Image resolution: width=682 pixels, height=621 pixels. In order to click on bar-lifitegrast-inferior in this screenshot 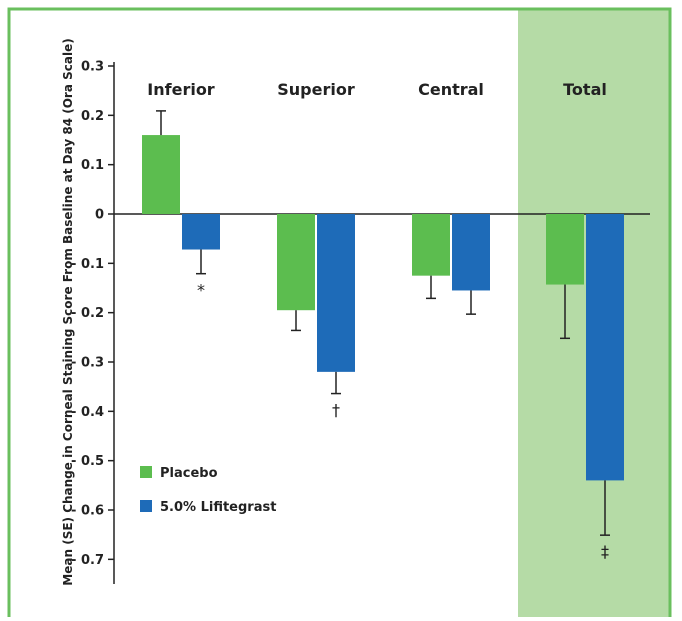, I will do `click(201, 232)`.